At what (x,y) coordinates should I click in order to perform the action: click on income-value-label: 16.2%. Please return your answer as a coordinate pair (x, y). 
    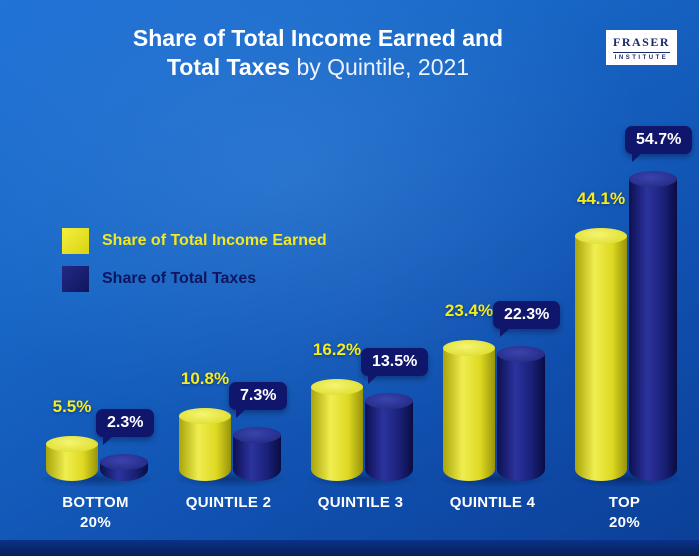
    Looking at the image, I should click on (337, 349).